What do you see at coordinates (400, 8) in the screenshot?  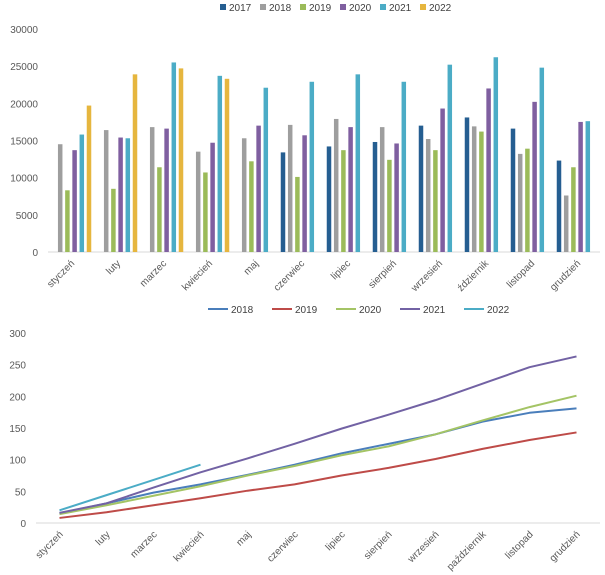 I see `legend-label-2021: 2021` at bounding box center [400, 8].